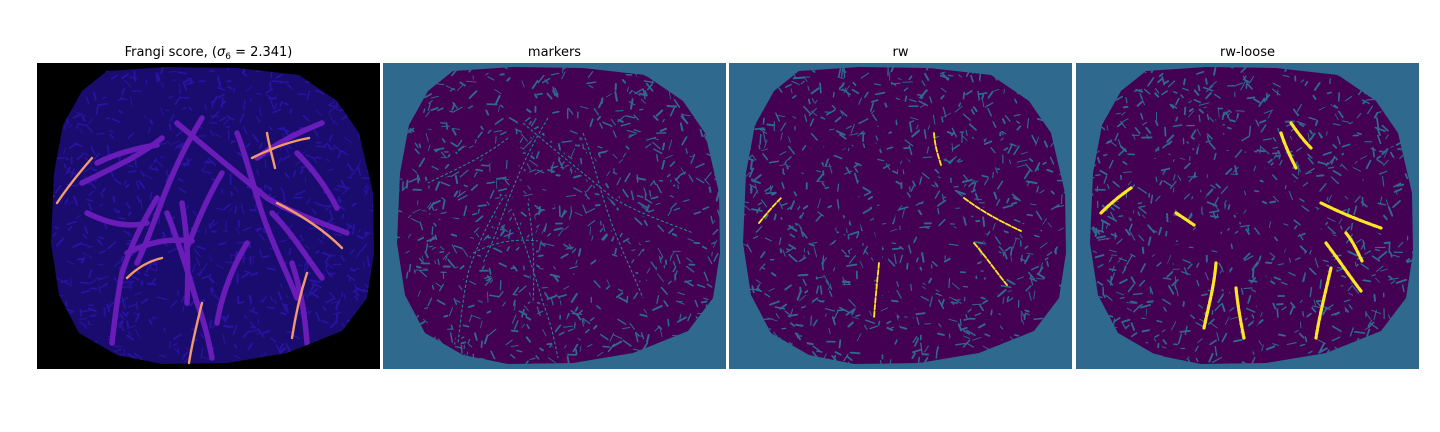 Image resolution: width=1440 pixels, height=432 pixels. What do you see at coordinates (560, 238) in the screenshot?
I see `marker-outlines` at bounding box center [560, 238].